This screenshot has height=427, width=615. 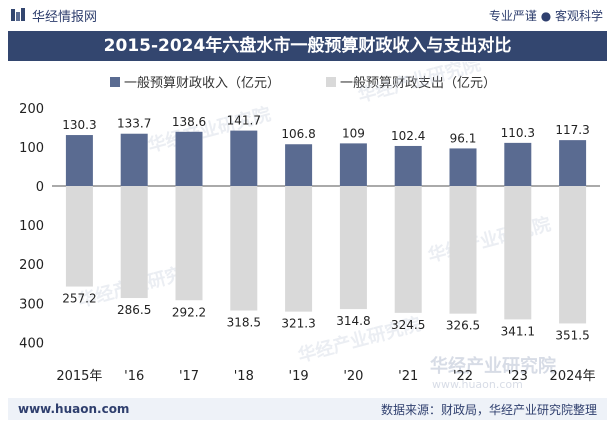 What do you see at coordinates (418, 83) in the screenshot?
I see `legend-label-expense: 一般预算财政支出（亿元）` at bounding box center [418, 83].